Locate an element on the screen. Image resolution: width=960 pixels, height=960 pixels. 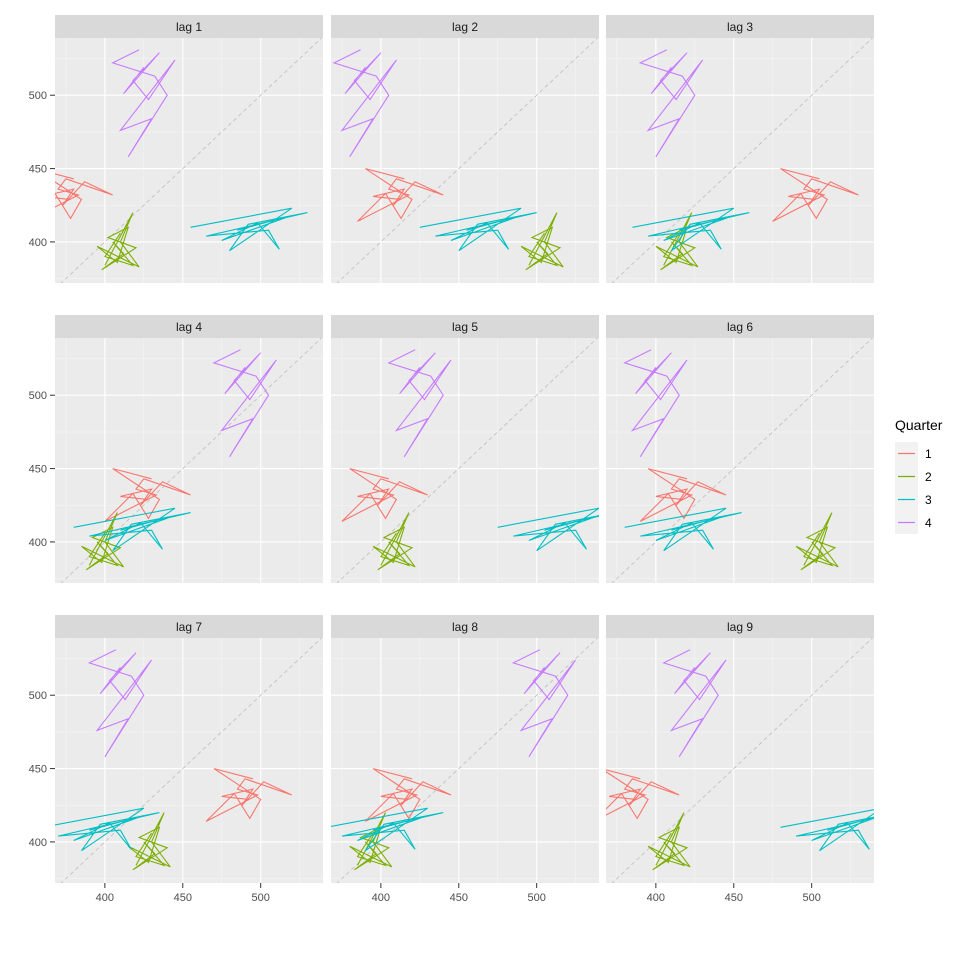
facet-strip-label: lag 2 is located at coordinates (465, 27).